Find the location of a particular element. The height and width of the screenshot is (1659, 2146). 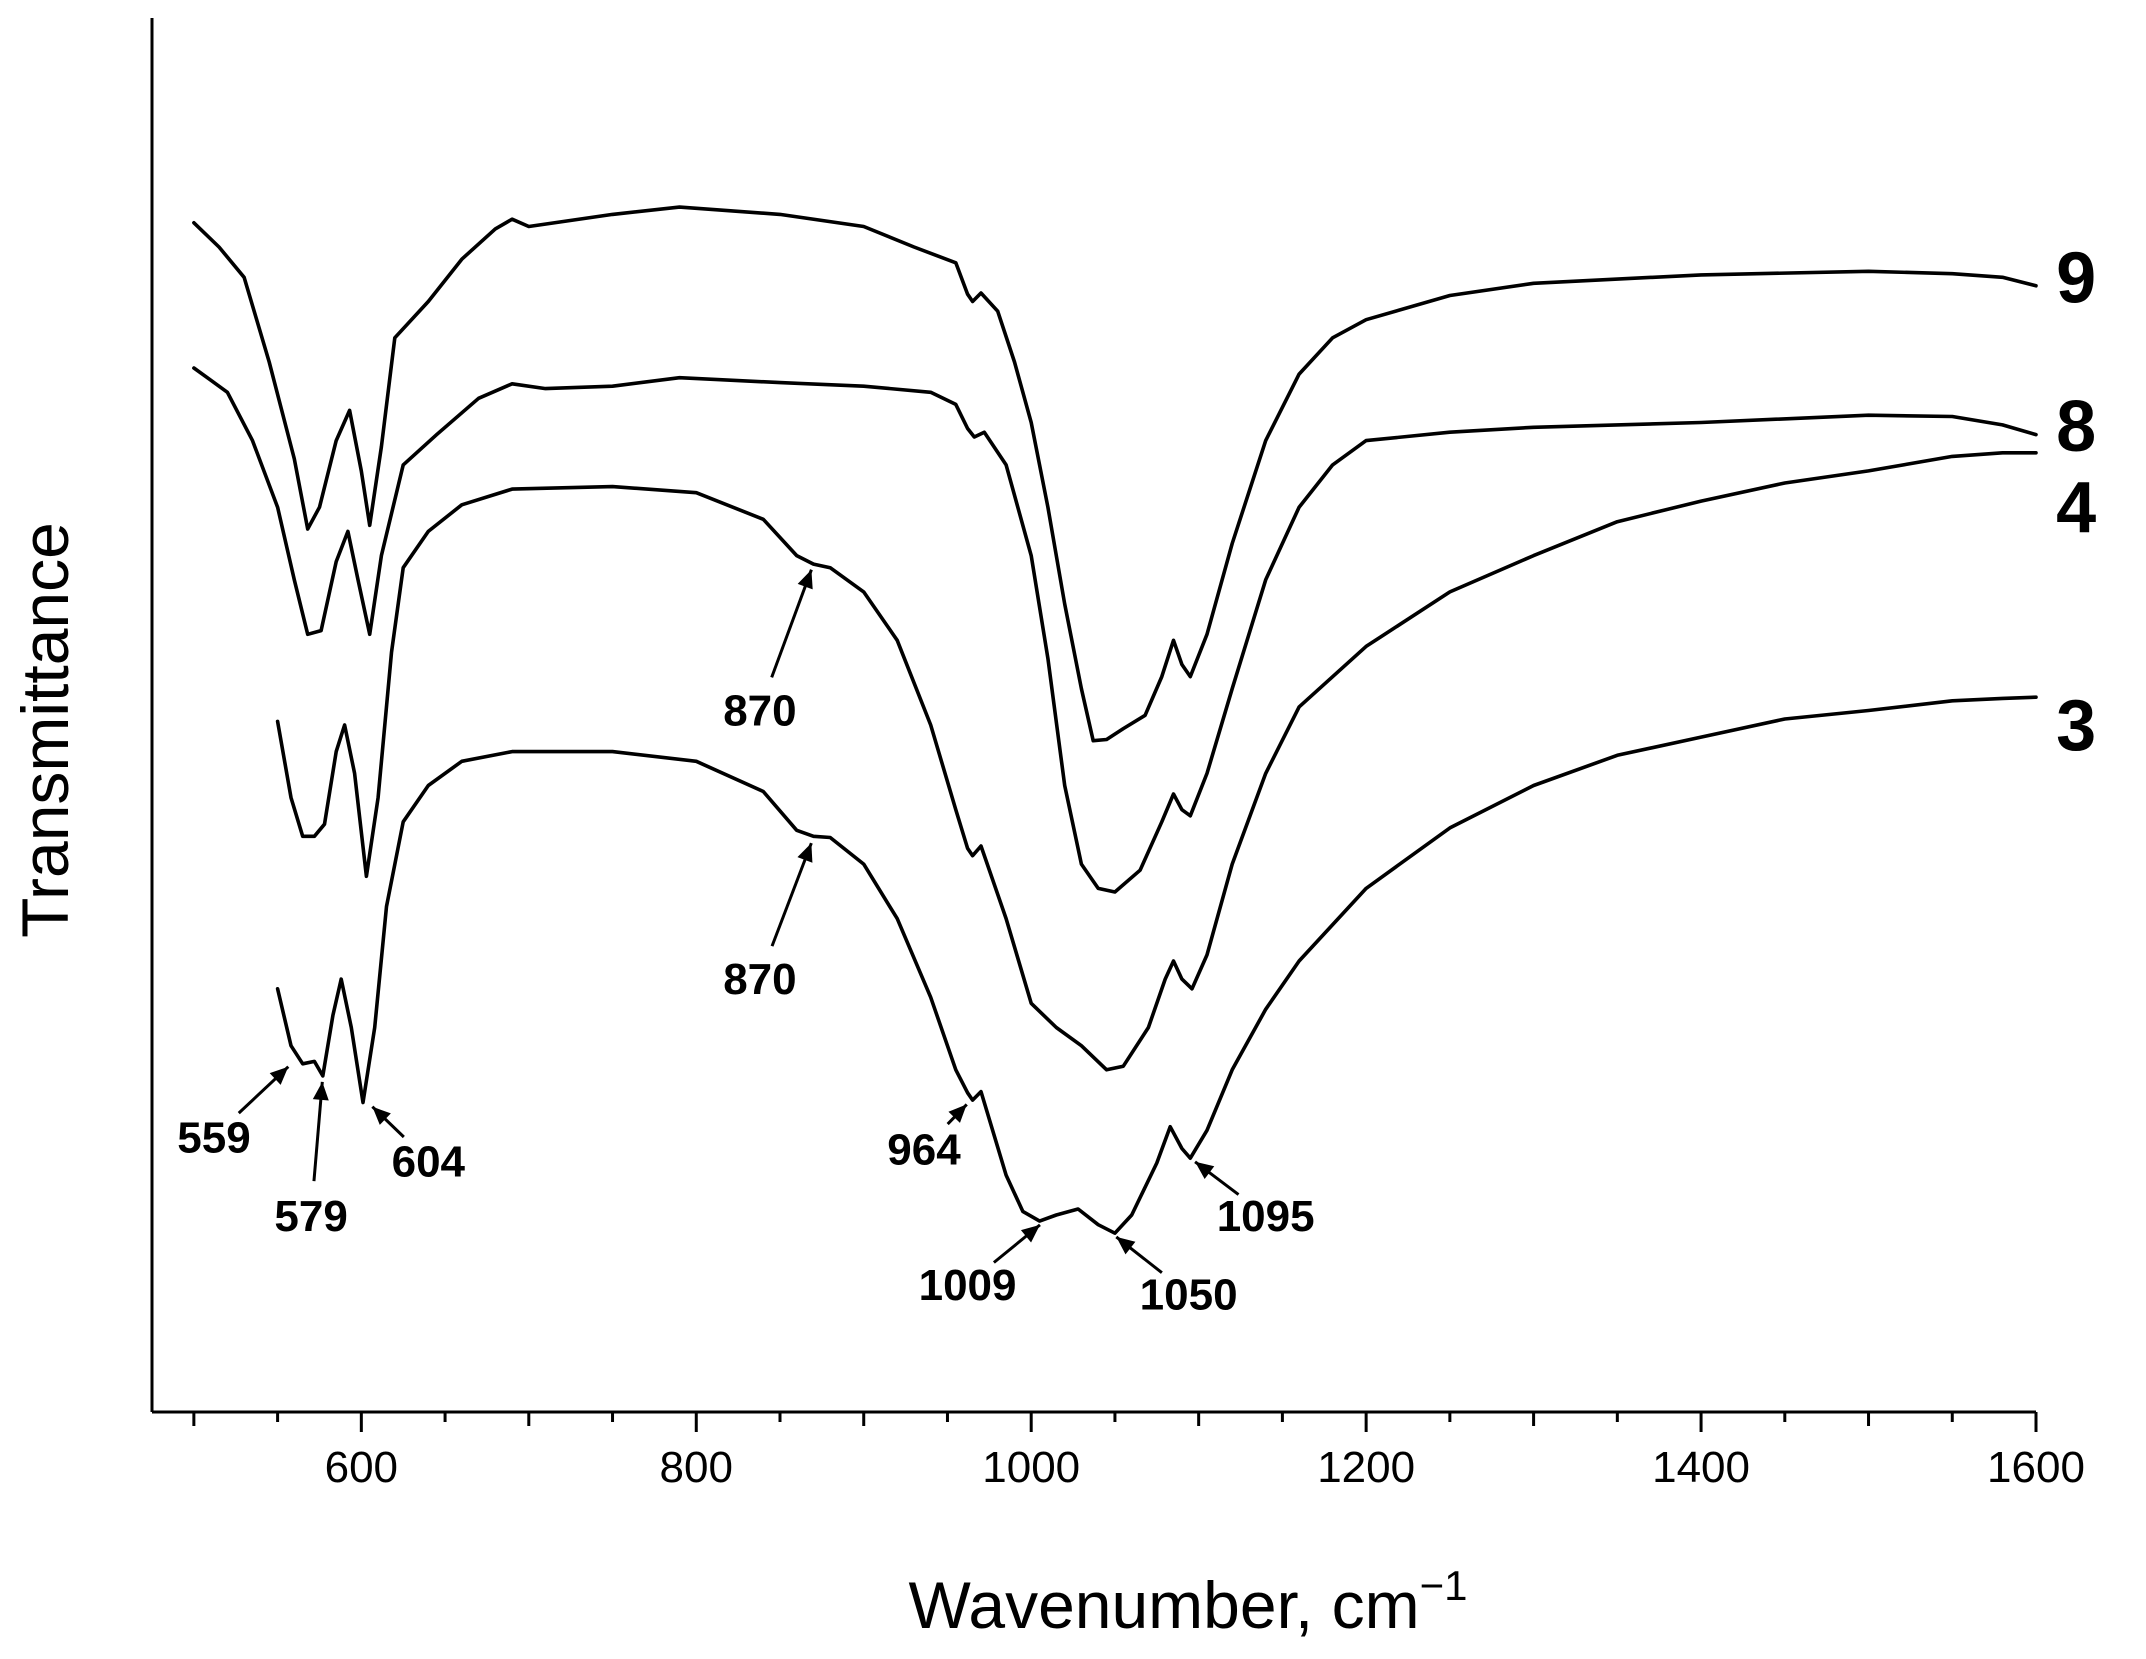

x-axis-title: Wavenumber, cm−1 is located at coordinates (1188, 1602).